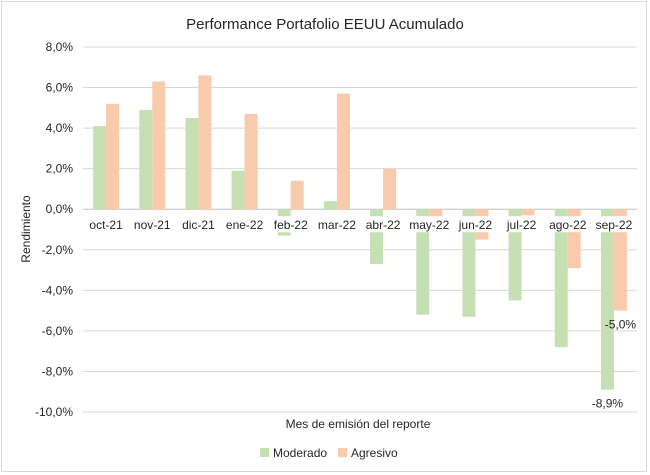 The height and width of the screenshot is (475, 650). What do you see at coordinates (329, 453) in the screenshot?
I see `legend: Moderado Agresivo` at bounding box center [329, 453].